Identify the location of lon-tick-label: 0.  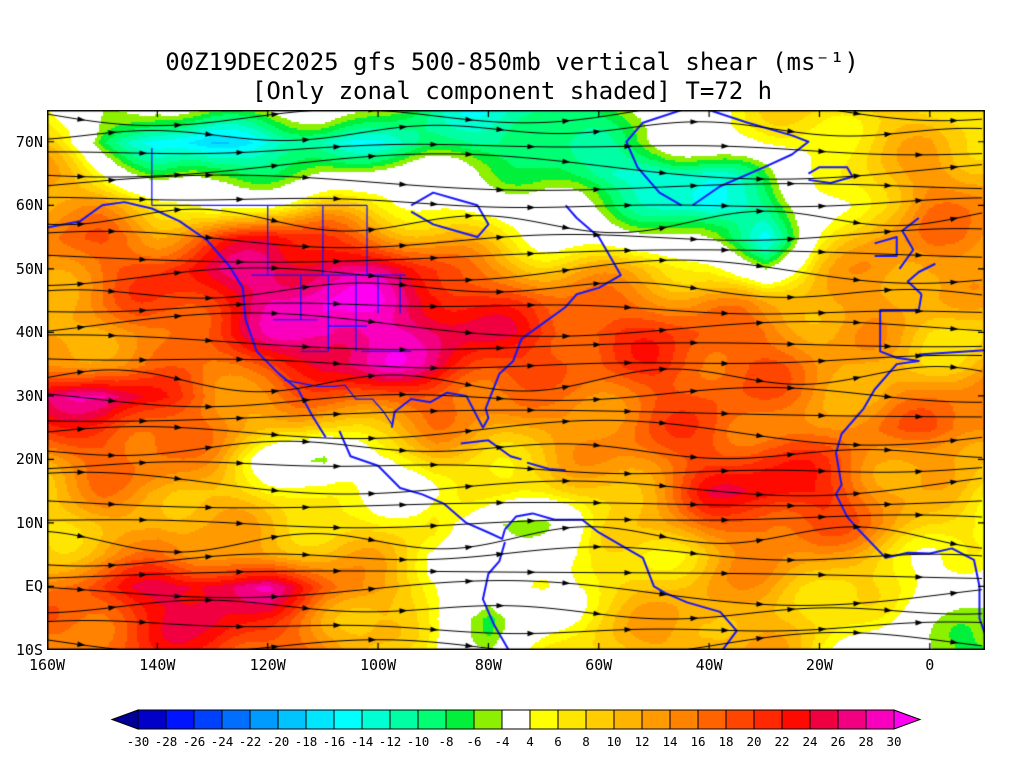
(930, 665).